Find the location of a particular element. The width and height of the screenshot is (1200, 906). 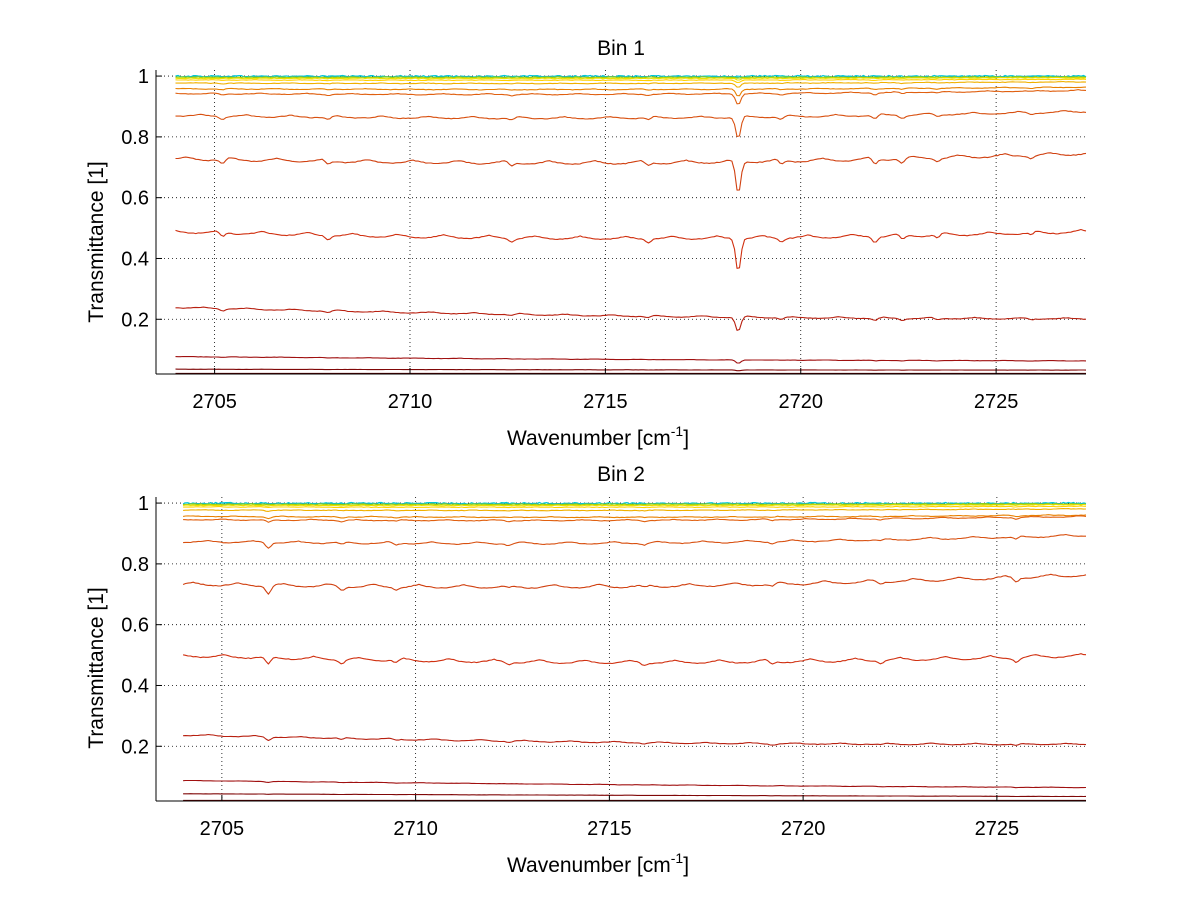

x-axis-label-bin-2-main: Wavenumber [cm is located at coordinates (589, 865).